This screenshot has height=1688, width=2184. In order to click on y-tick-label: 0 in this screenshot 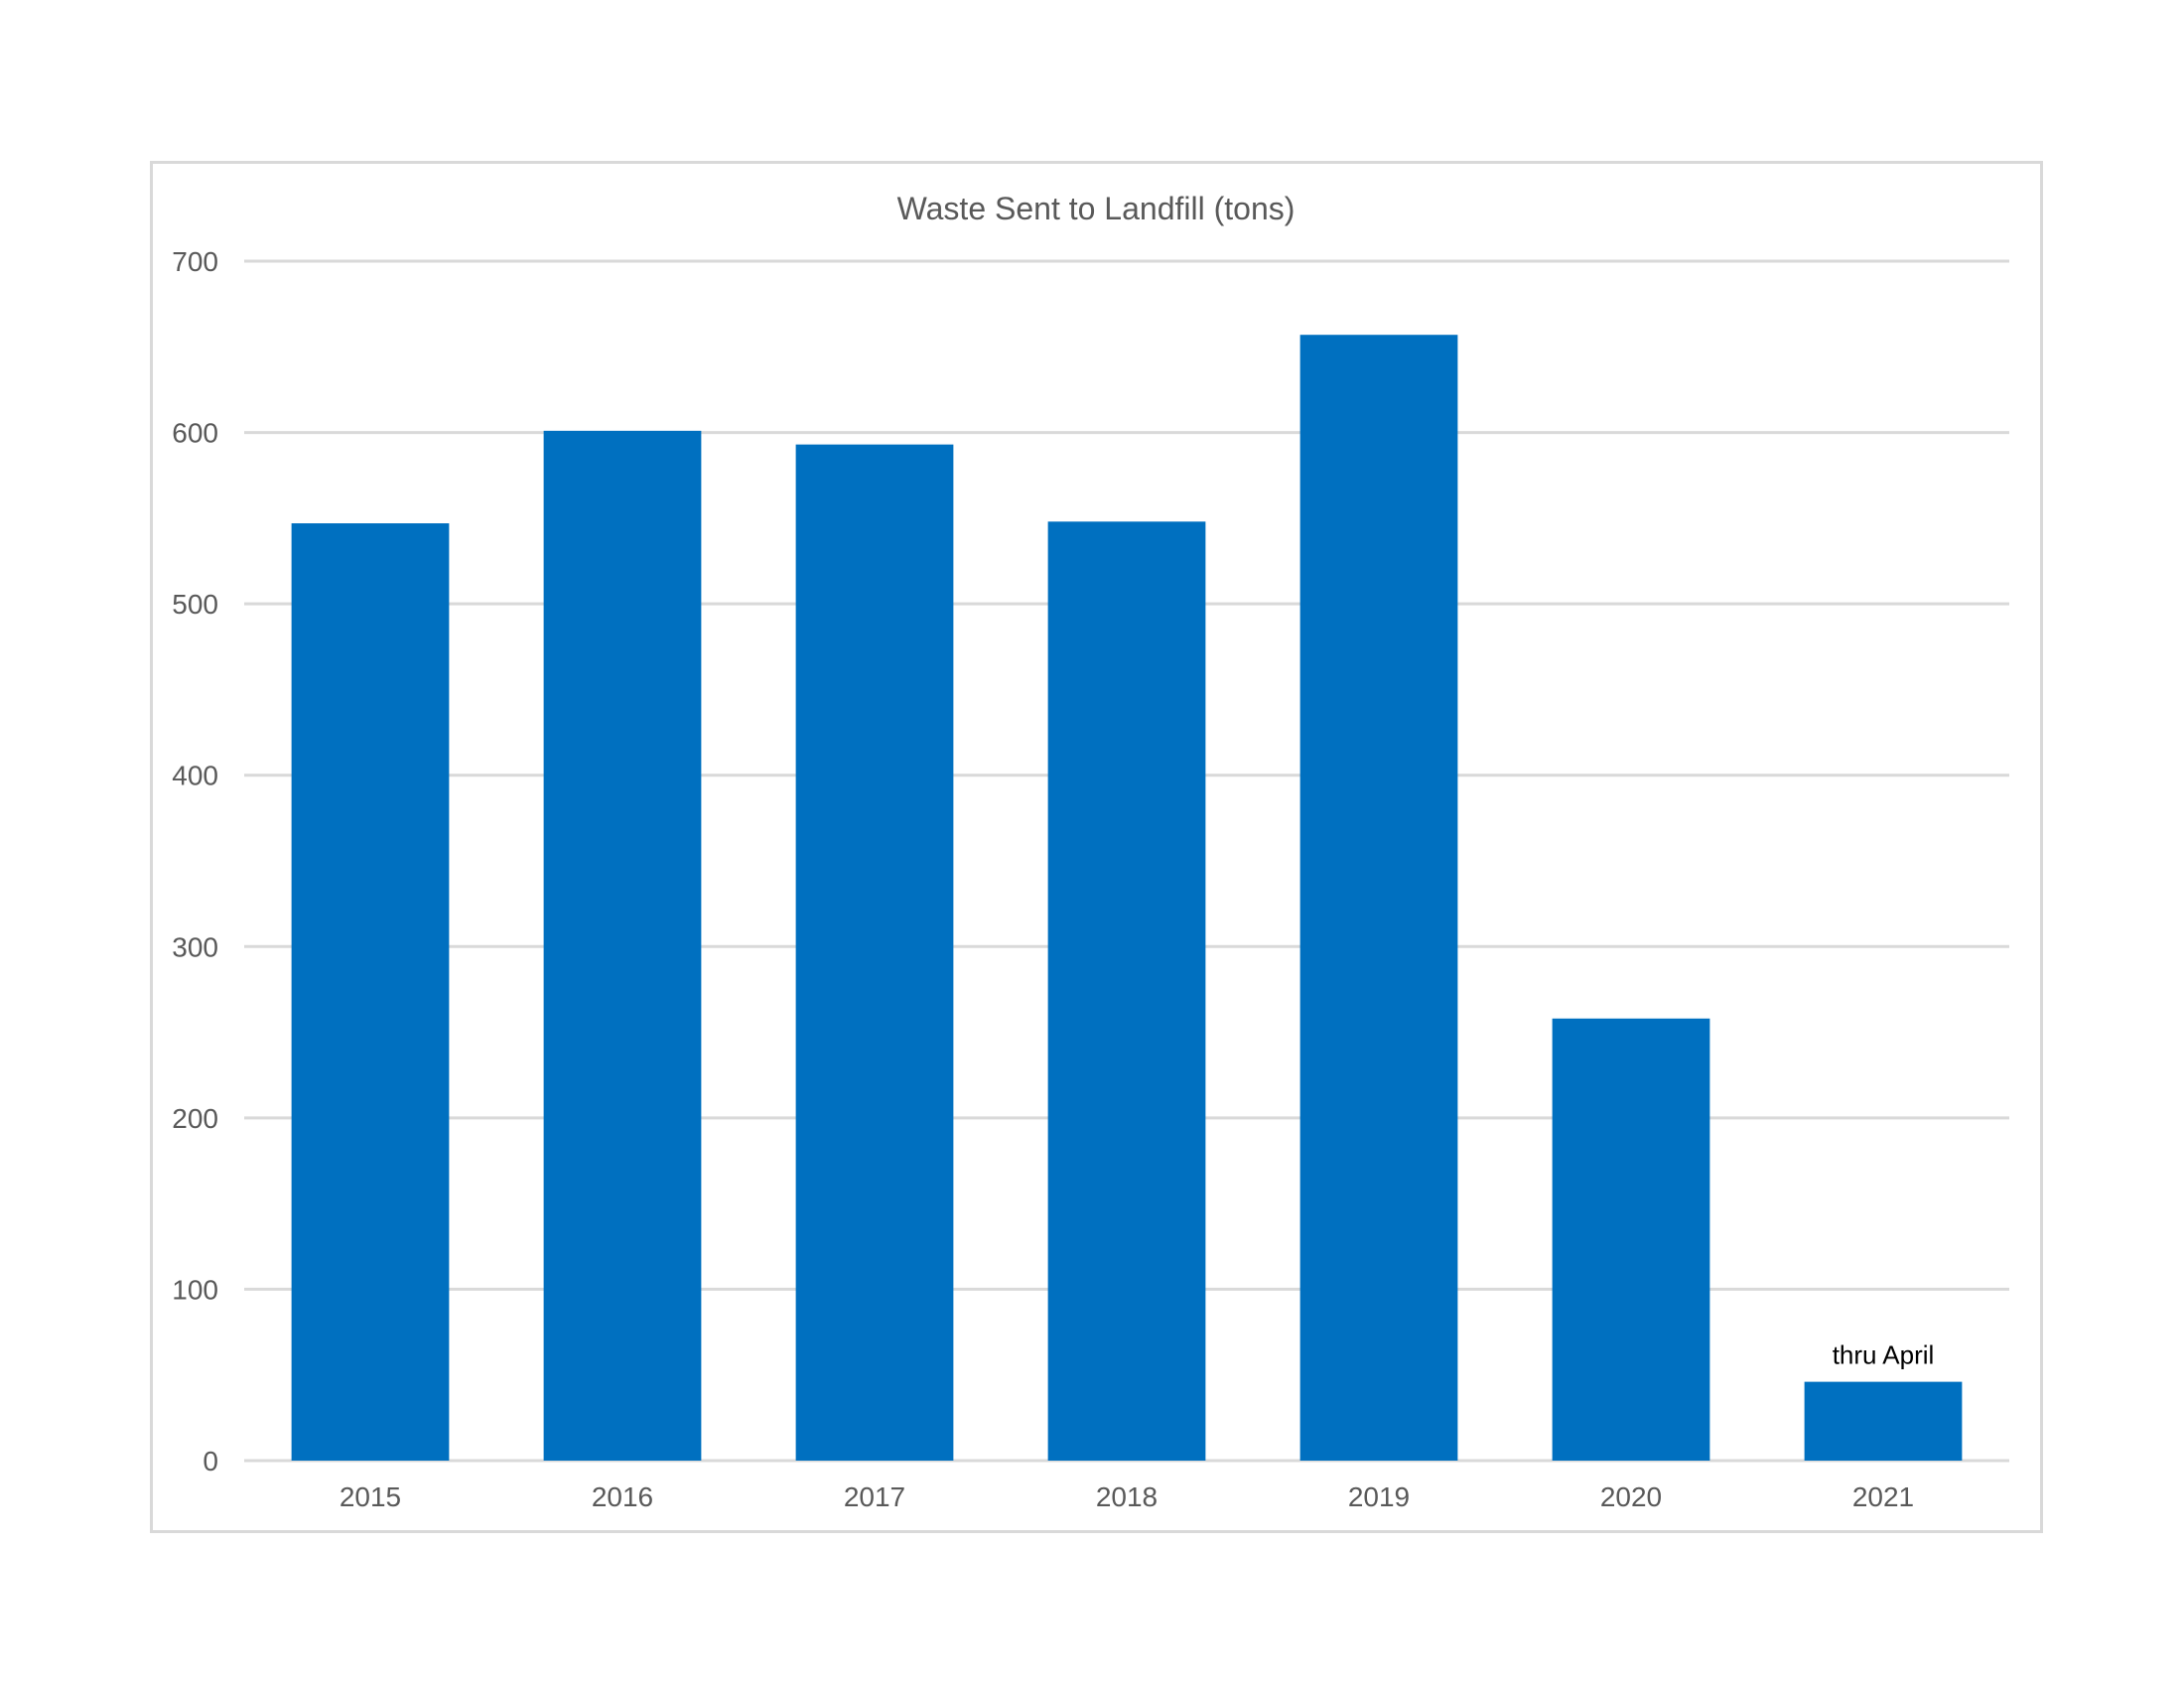, I will do `click(210, 1461)`.